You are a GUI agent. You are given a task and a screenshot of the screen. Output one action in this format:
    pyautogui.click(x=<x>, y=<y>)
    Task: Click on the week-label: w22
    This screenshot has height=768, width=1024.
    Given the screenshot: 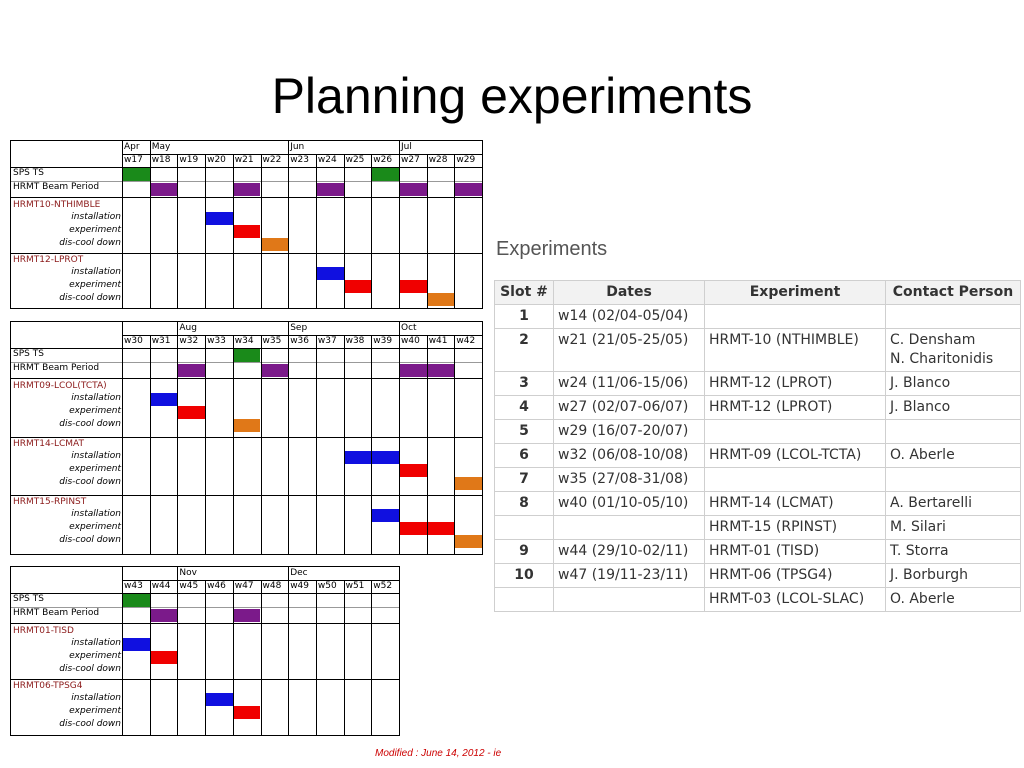 What is the action you would take?
    pyautogui.click(x=272, y=160)
    